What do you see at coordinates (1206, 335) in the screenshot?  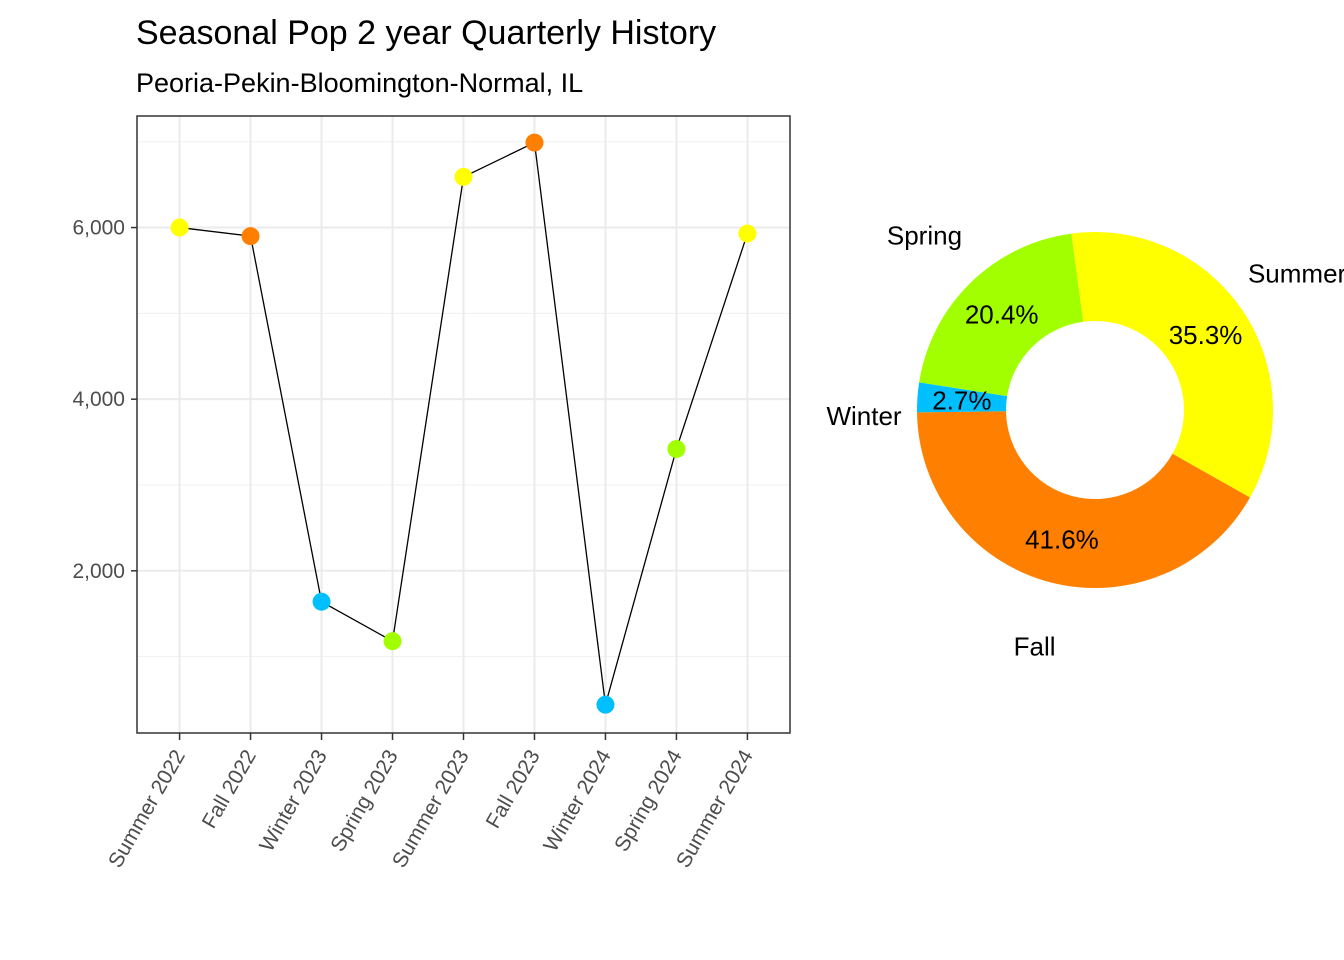 I see `donut-pct-label: 35.3%` at bounding box center [1206, 335].